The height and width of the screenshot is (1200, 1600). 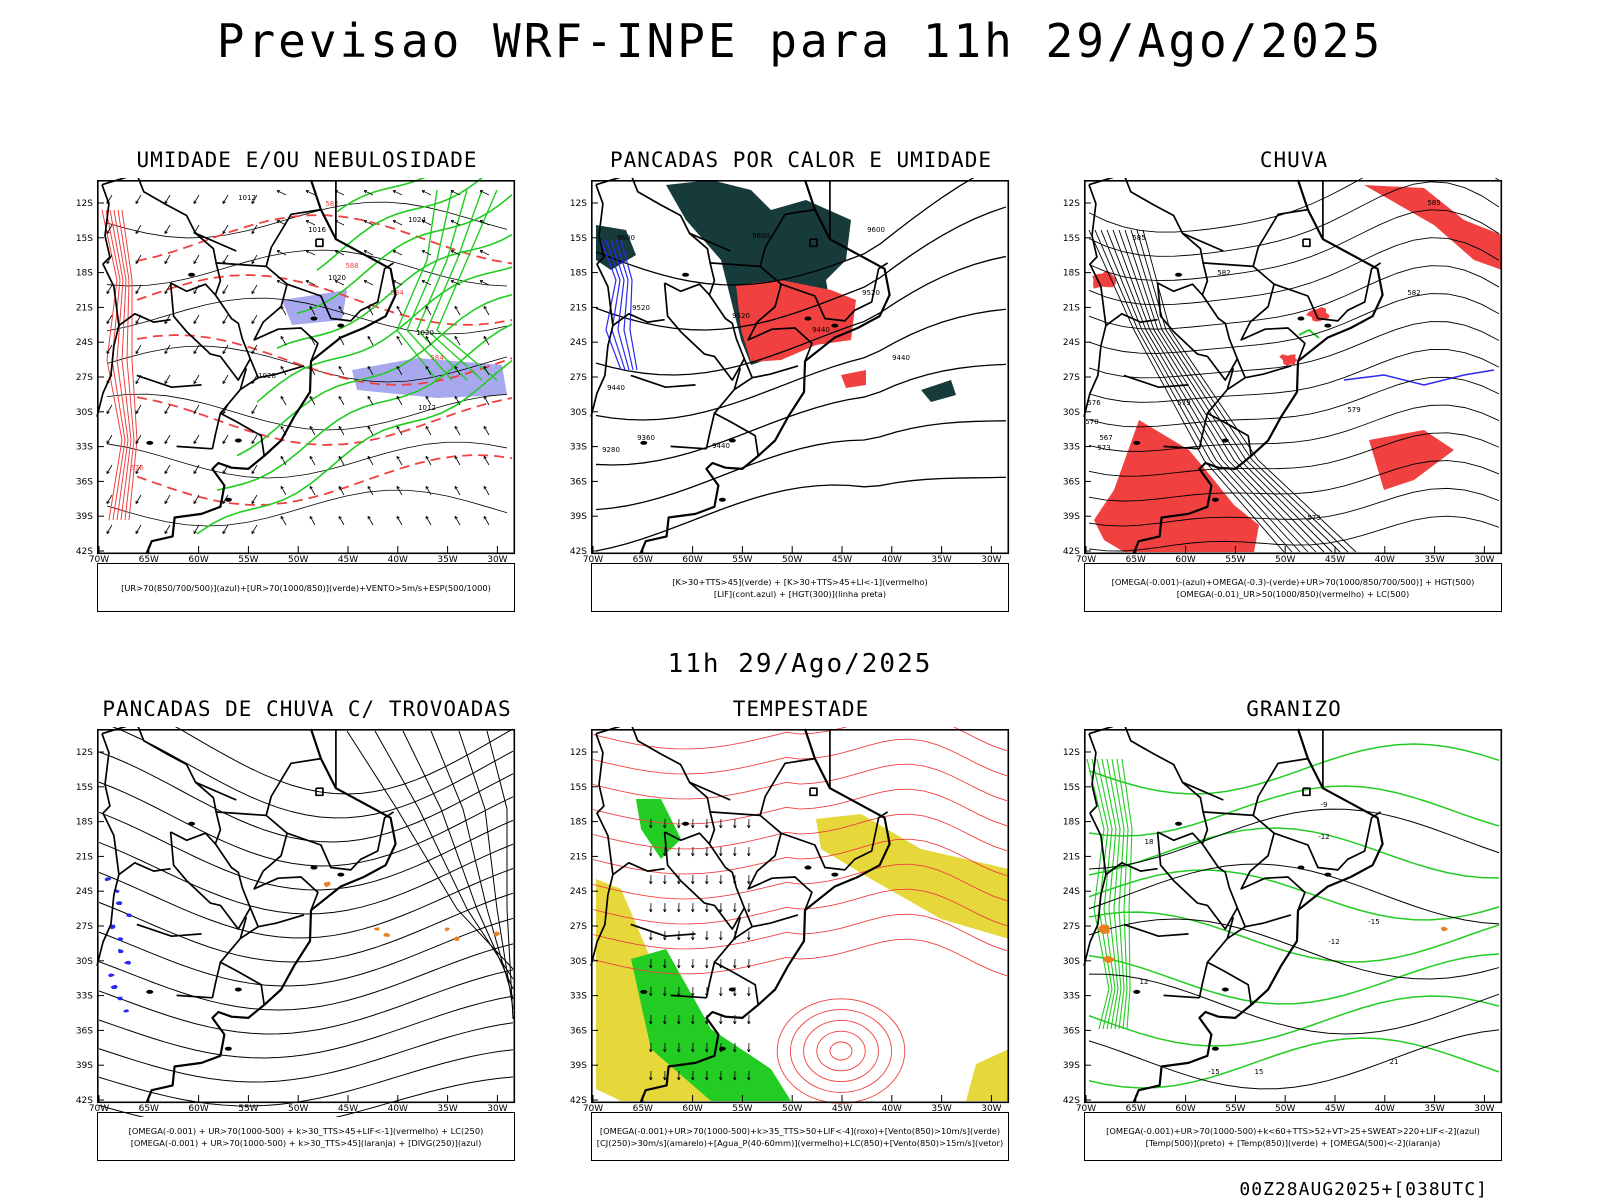 I want to click on lat-label: 39S, so click(x=84, y=517).